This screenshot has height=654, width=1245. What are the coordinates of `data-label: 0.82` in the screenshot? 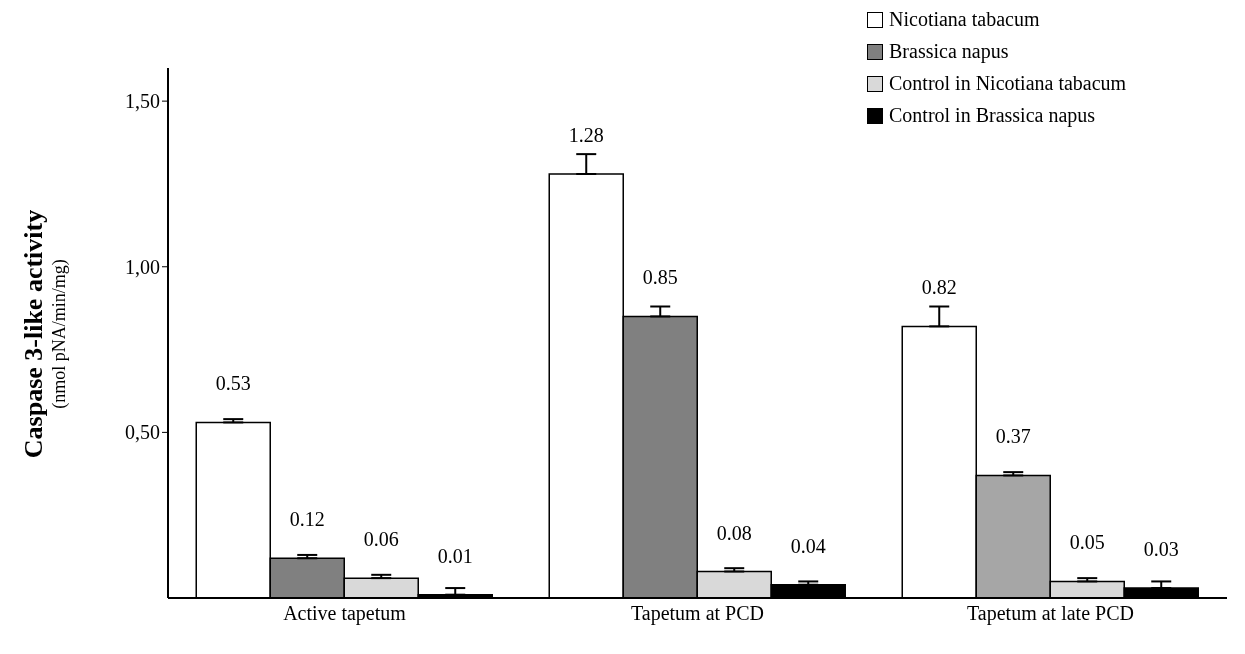 It's located at (939, 287).